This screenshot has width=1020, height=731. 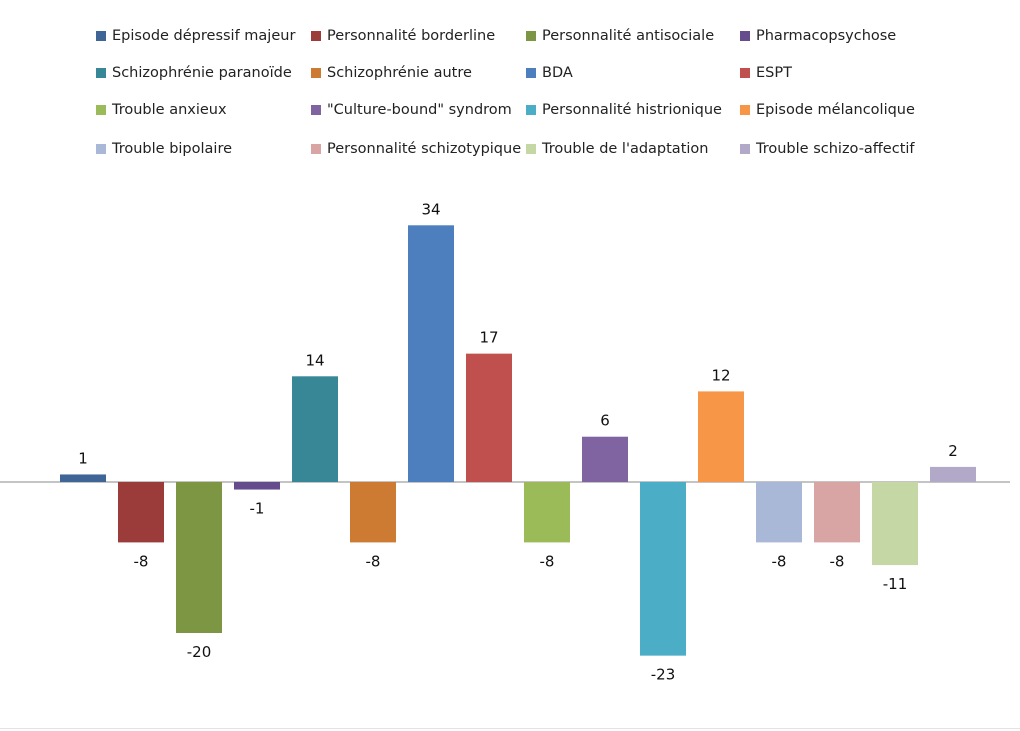 I want to click on legend-label: Schizophrénie paranoïde, so click(x=202, y=73).